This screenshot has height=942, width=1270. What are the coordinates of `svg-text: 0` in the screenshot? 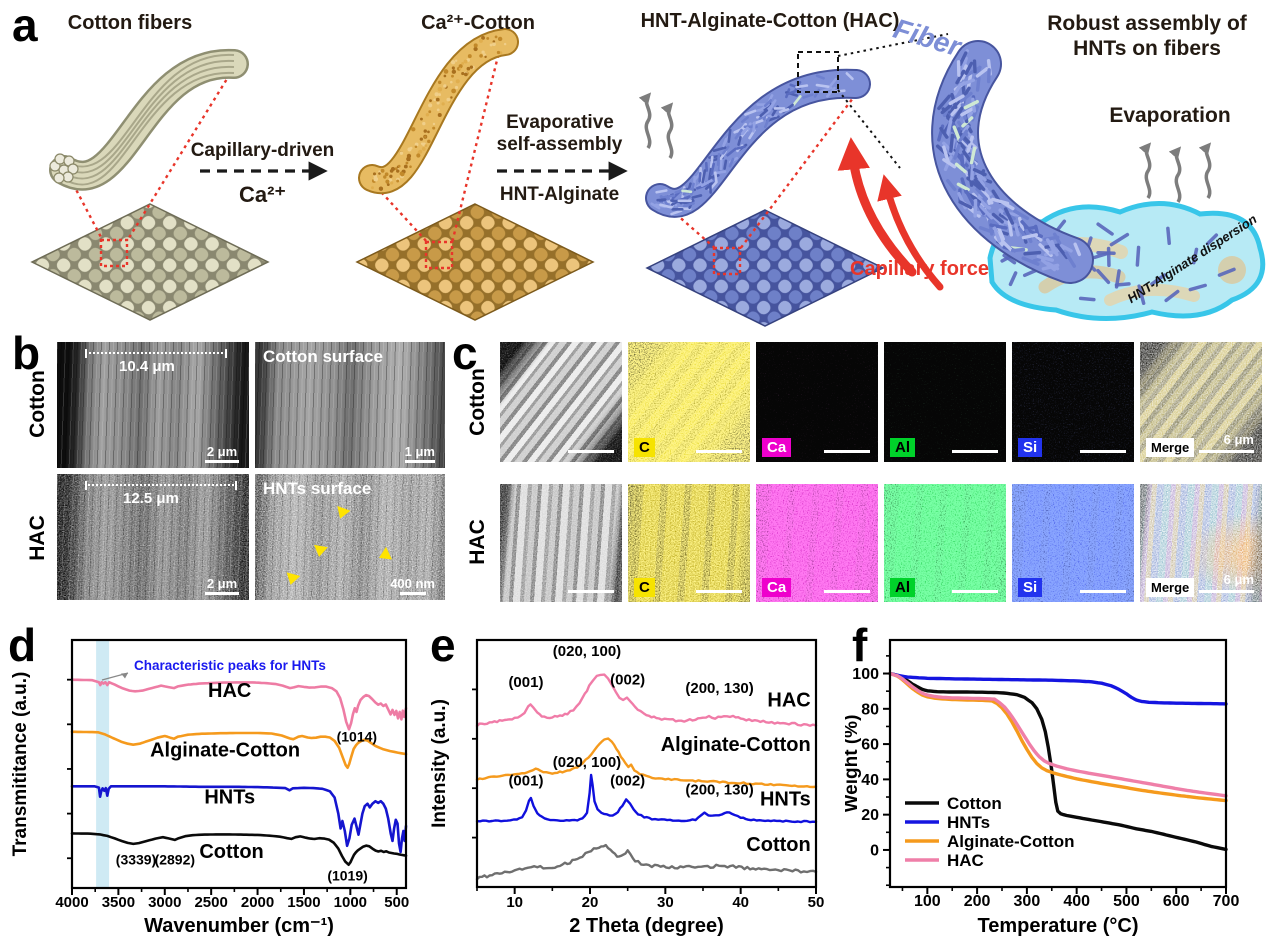 It's located at (874, 850).